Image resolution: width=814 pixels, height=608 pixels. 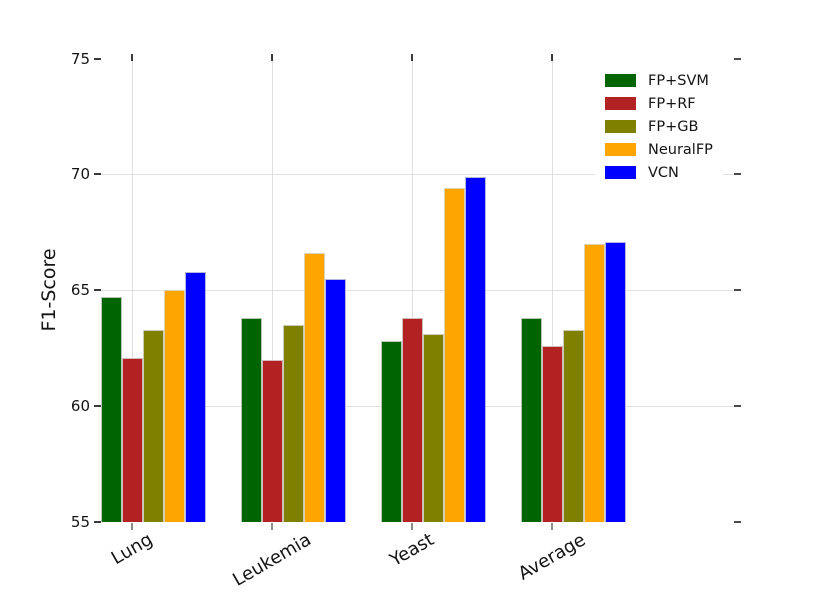 I want to click on legend-swatch-neuralfp, so click(x=620, y=149).